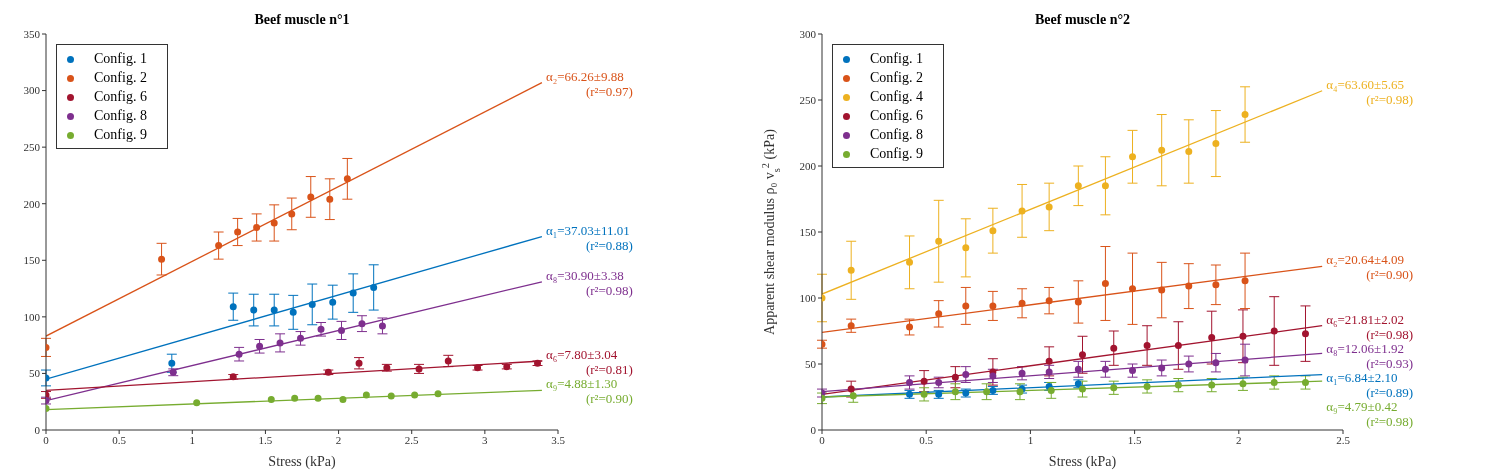  What do you see at coordinates (808, 231) in the screenshot?
I see `y-tick-label: 150` at bounding box center [808, 231].